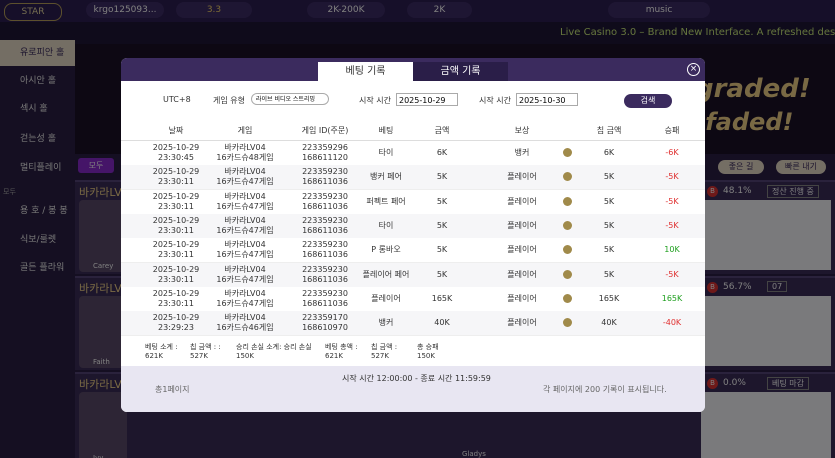 The image size is (835, 458). What do you see at coordinates (495, 100) in the screenshot?
I see `filter-label: 시작 시간` at bounding box center [495, 100].